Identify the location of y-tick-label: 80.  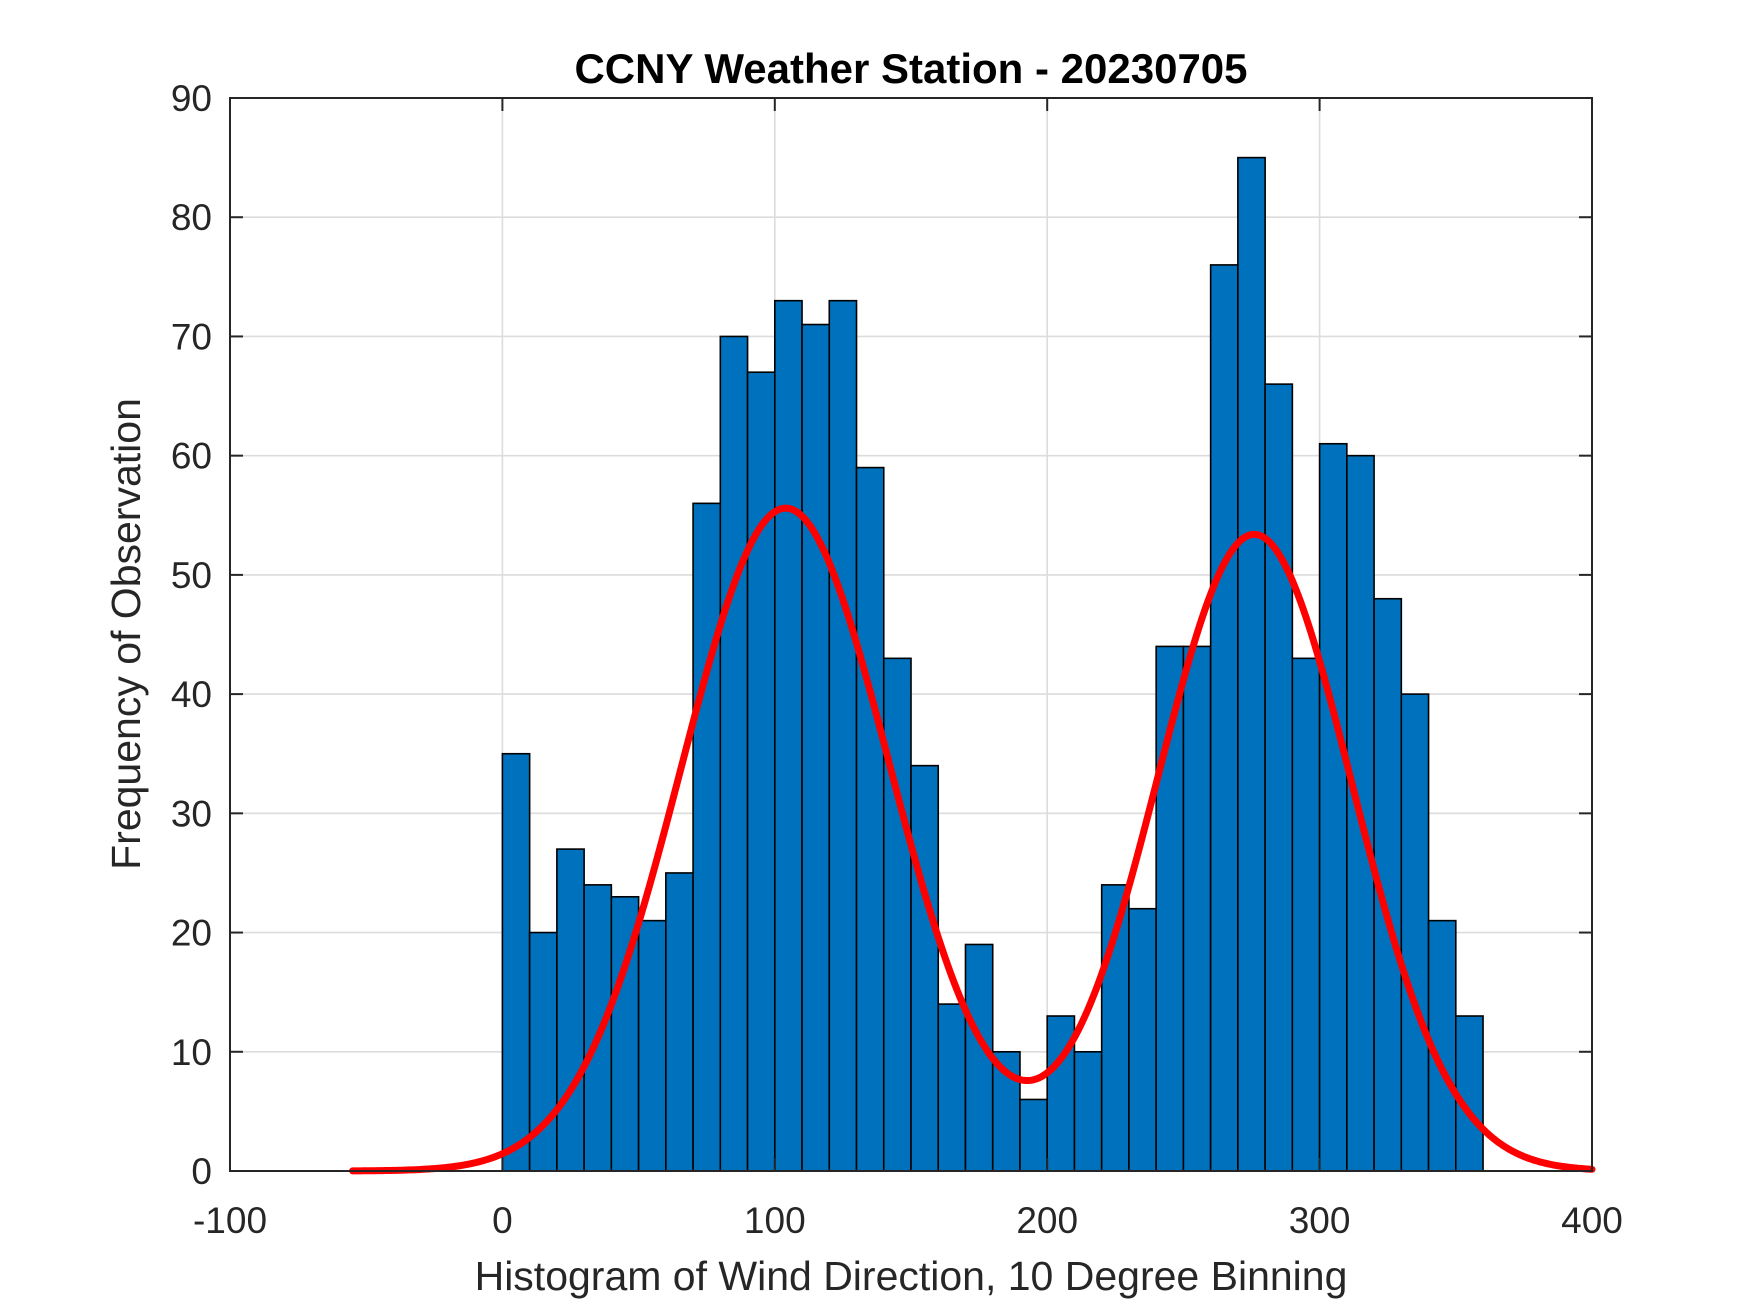
(191, 217).